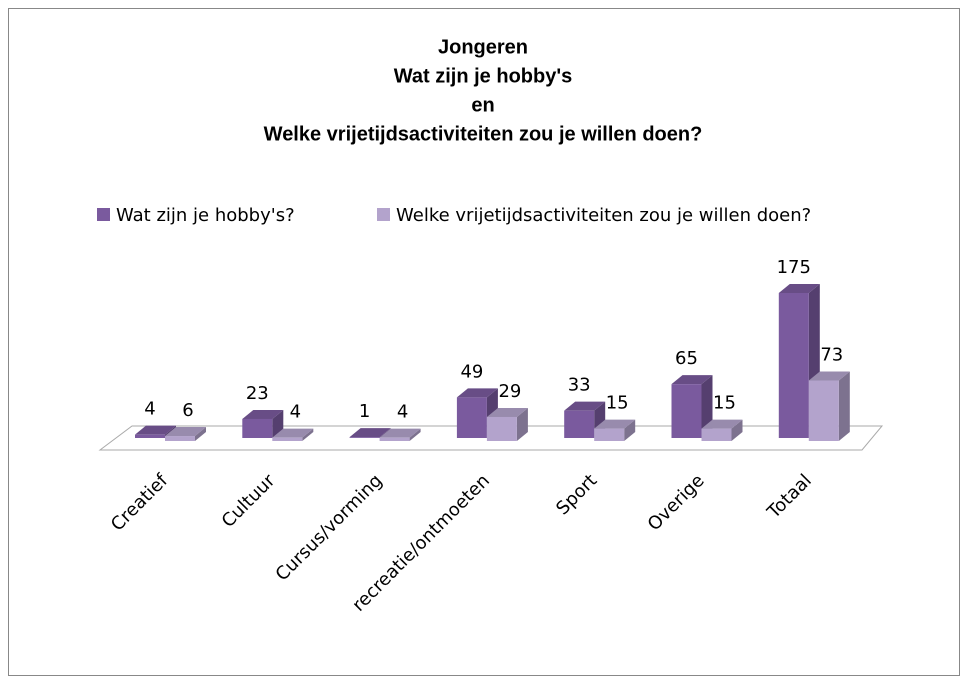 This screenshot has height=684, width=967. What do you see at coordinates (482, 105) in the screenshot?
I see `chart-title: en` at bounding box center [482, 105].